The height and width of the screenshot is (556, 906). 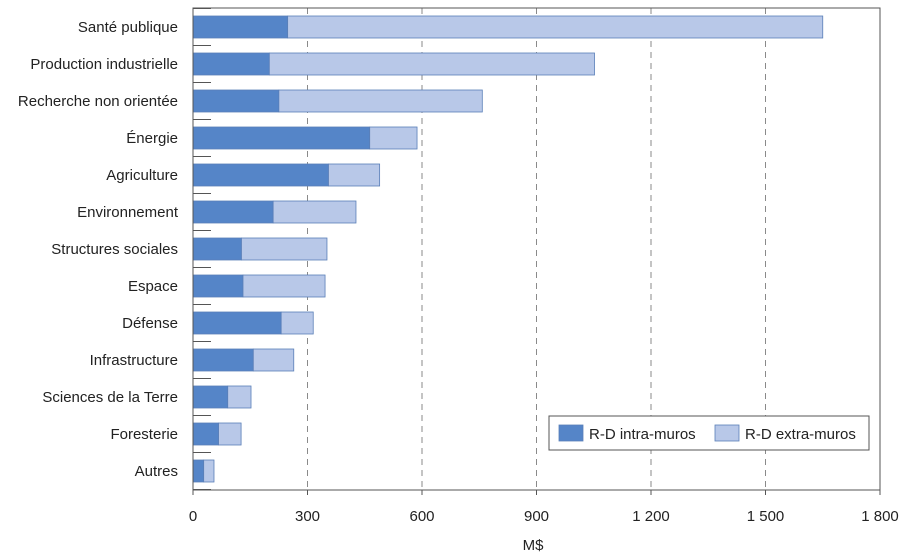 What do you see at coordinates (98, 101) in the screenshot?
I see `category-label: Recherche non orientée` at bounding box center [98, 101].